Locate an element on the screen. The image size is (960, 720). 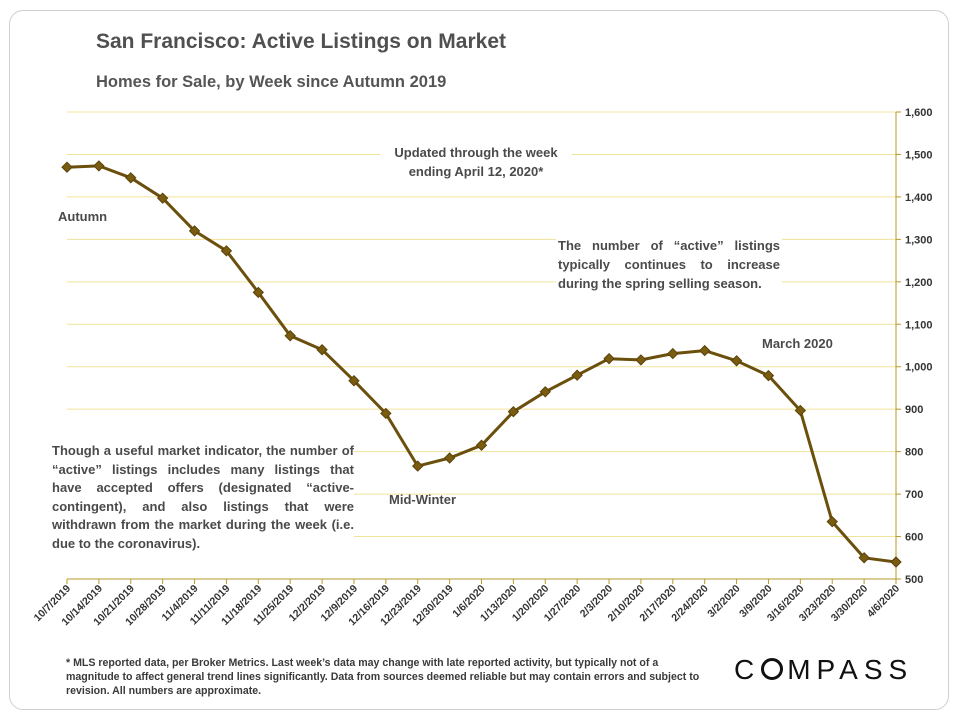
y-tick-label: 1,600 is located at coordinates (919, 113).